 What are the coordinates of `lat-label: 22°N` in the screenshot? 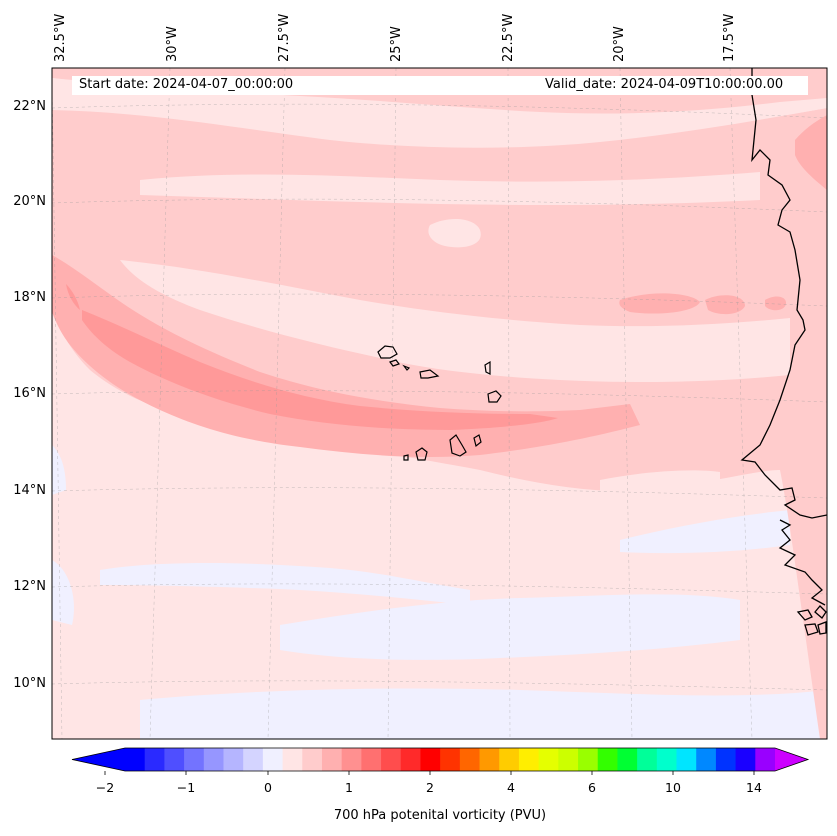 It's located at (29, 106).